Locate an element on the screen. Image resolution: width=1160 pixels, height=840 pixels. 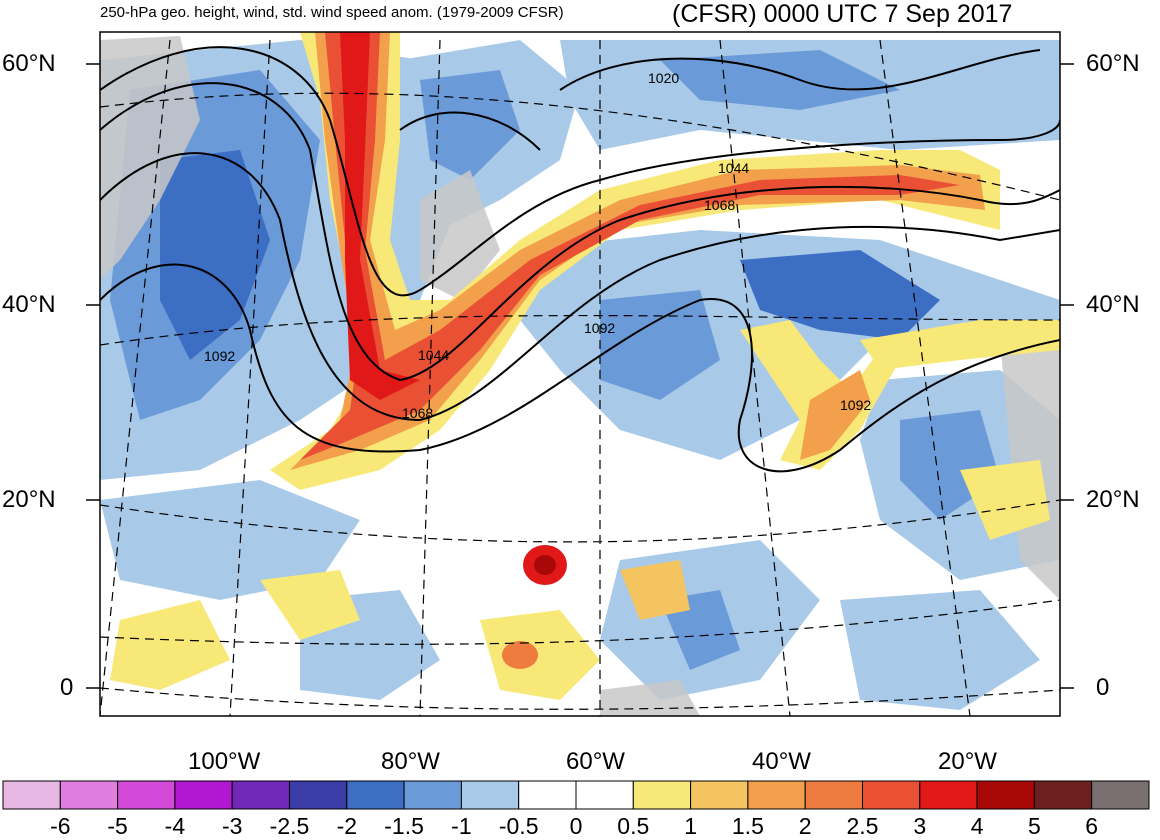
colorbar-label: -4 is located at coordinates (175, 826).